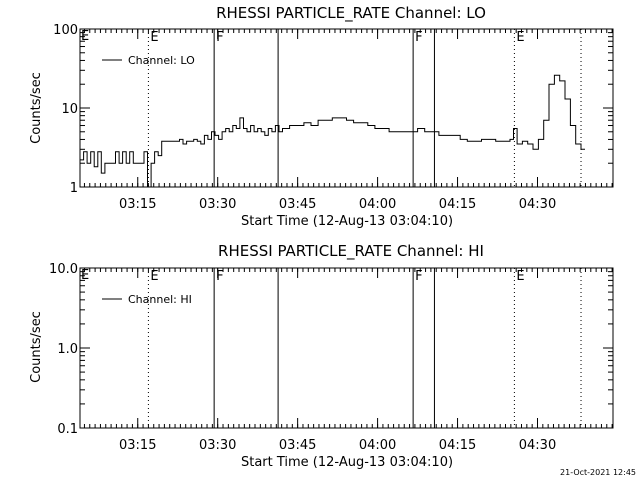 The image size is (640, 480). I want to click on y-tick-label: 1, so click(74, 188).